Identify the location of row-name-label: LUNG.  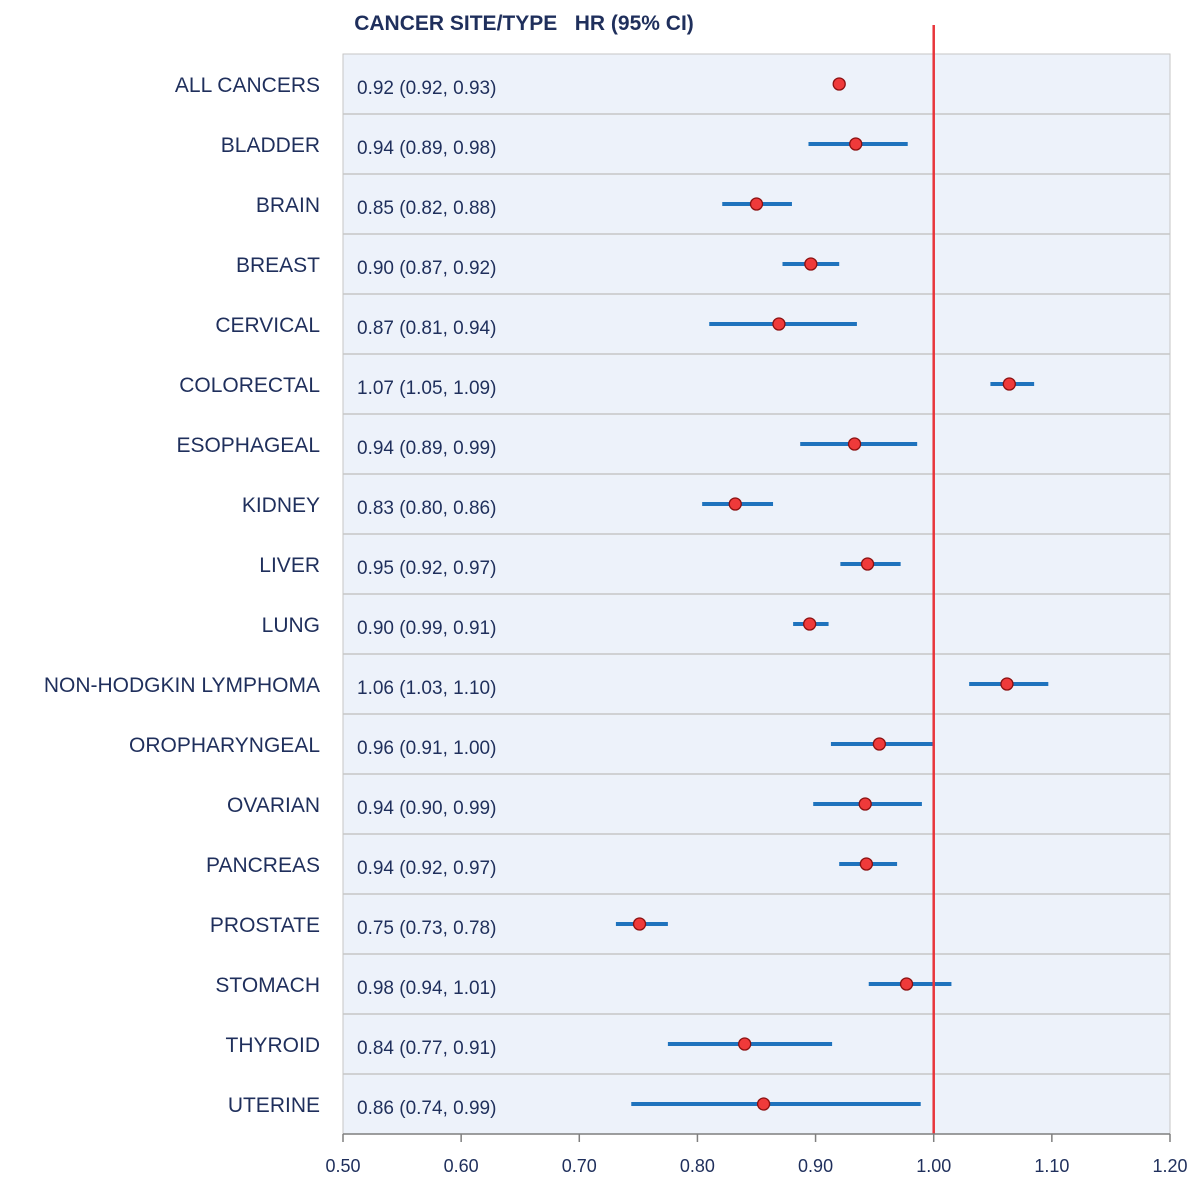
(291, 625).